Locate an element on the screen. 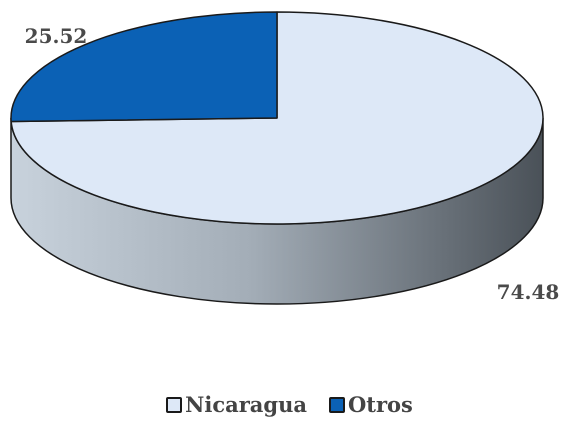 The image size is (579, 427). legend-item-otros: Otros is located at coordinates (370, 404).